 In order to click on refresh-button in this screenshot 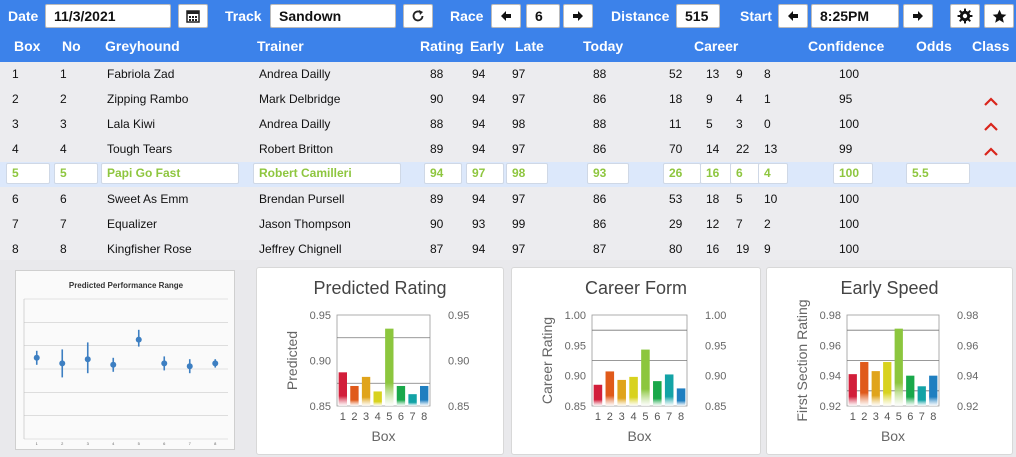, I will do `click(418, 16)`.